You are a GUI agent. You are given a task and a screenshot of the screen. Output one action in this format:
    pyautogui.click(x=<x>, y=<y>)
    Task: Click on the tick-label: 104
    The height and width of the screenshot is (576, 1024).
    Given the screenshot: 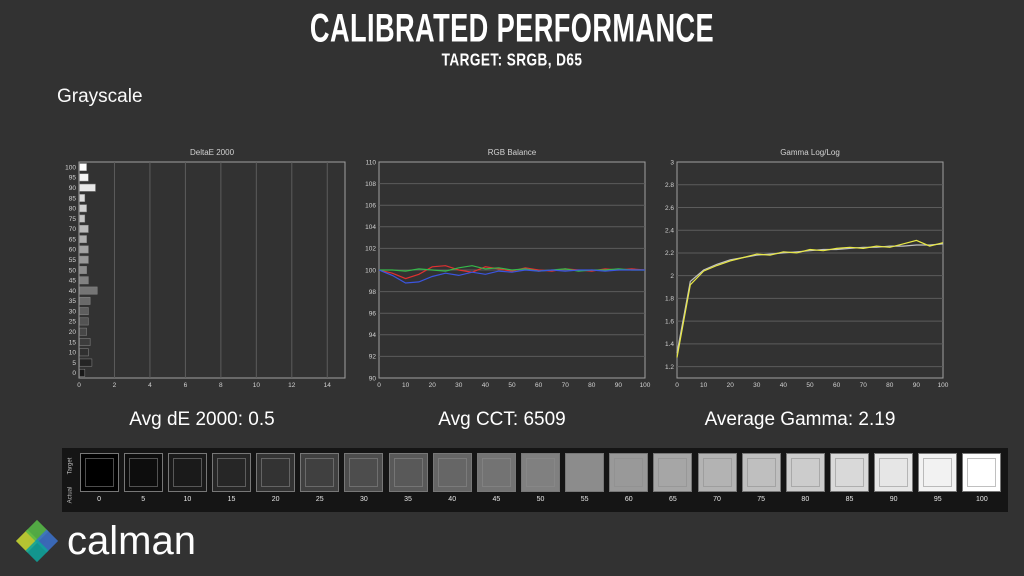 What is the action you would take?
    pyautogui.click(x=370, y=227)
    